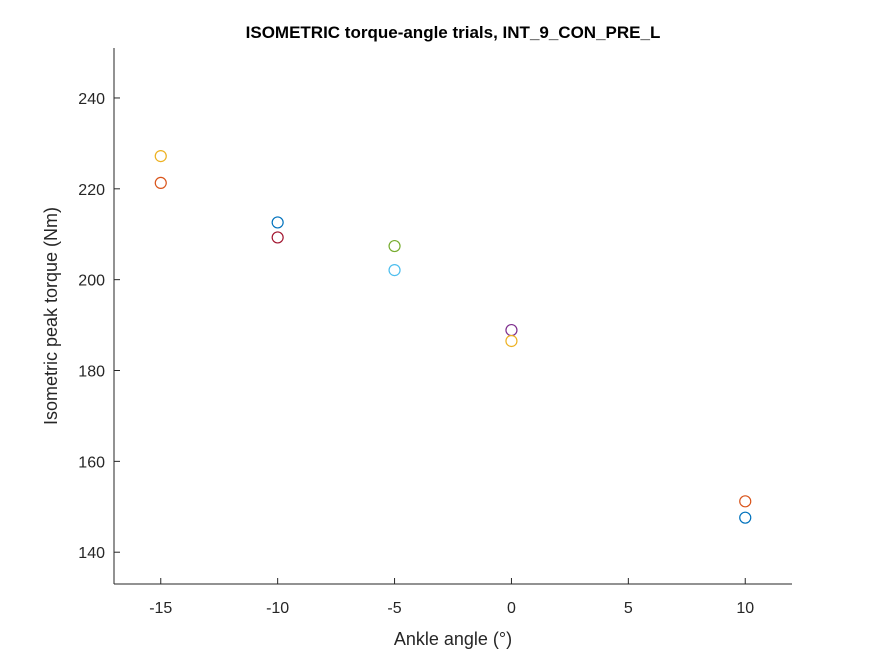 The width and height of the screenshot is (875, 656). What do you see at coordinates (451, 597) in the screenshot?
I see `x-ticks: -15 -10 -5 0 5 10` at bounding box center [451, 597].